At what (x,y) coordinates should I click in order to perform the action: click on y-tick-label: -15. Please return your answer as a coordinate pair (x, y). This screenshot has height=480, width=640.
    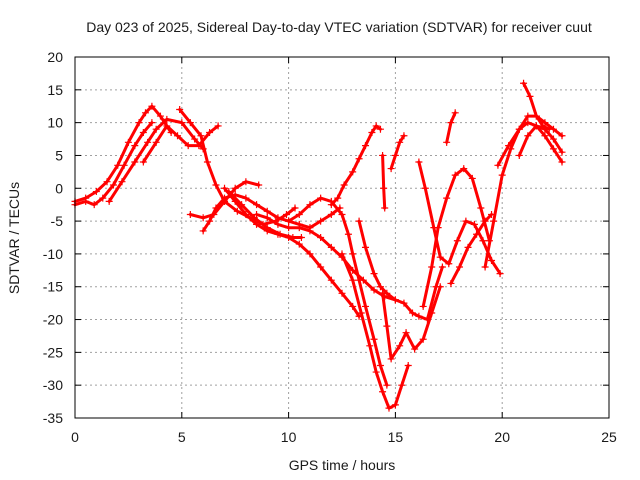
    Looking at the image, I should click on (53, 287).